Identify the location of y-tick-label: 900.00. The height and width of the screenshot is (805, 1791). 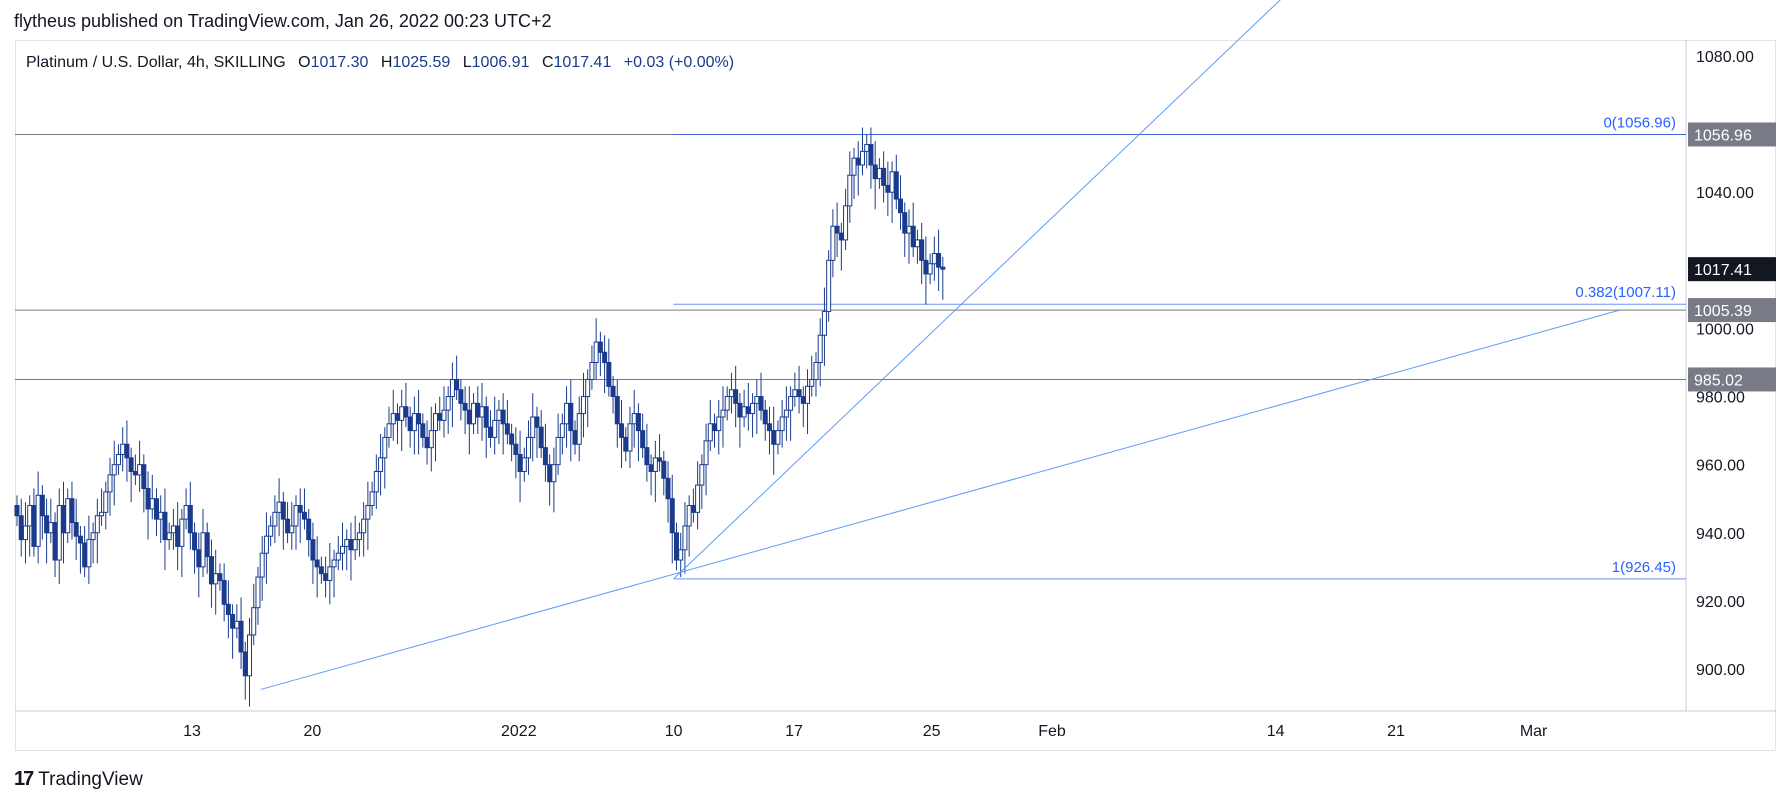
(1720, 670).